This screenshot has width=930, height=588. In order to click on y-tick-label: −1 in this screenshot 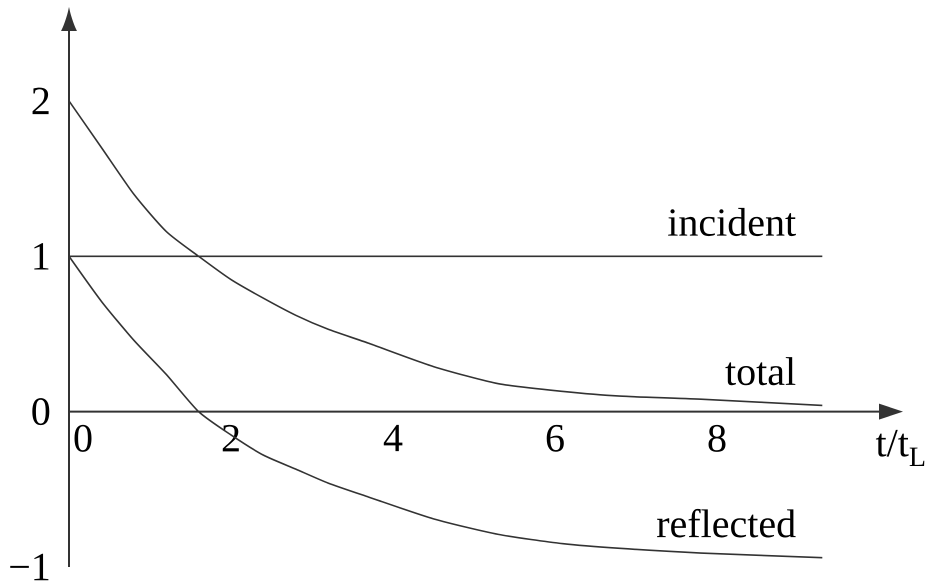, I will do `click(29, 567)`.